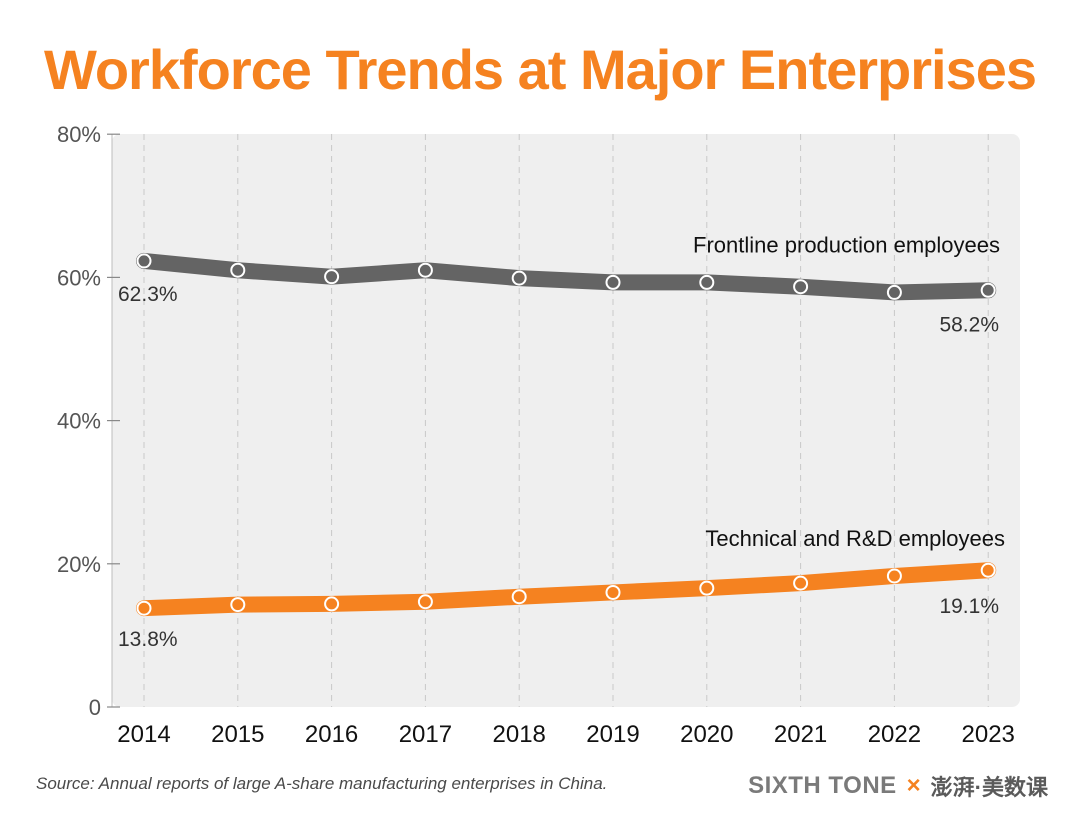 Image resolution: width=1080 pixels, height=833 pixels. What do you see at coordinates (969, 324) in the screenshot?
I see `data-label-end: 58.2%` at bounding box center [969, 324].